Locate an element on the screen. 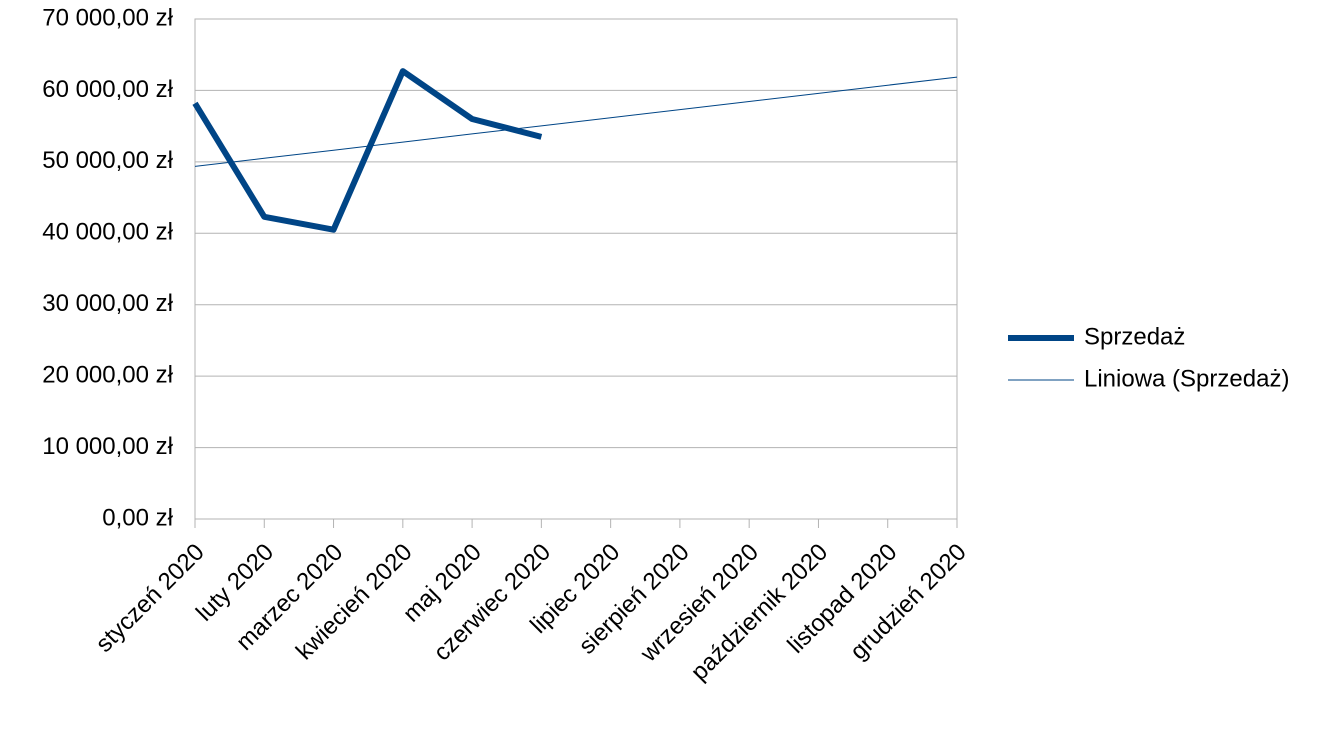 Image resolution: width=1342 pixels, height=730 pixels. y-tick-label: 10 000,00 zł is located at coordinates (107, 446).